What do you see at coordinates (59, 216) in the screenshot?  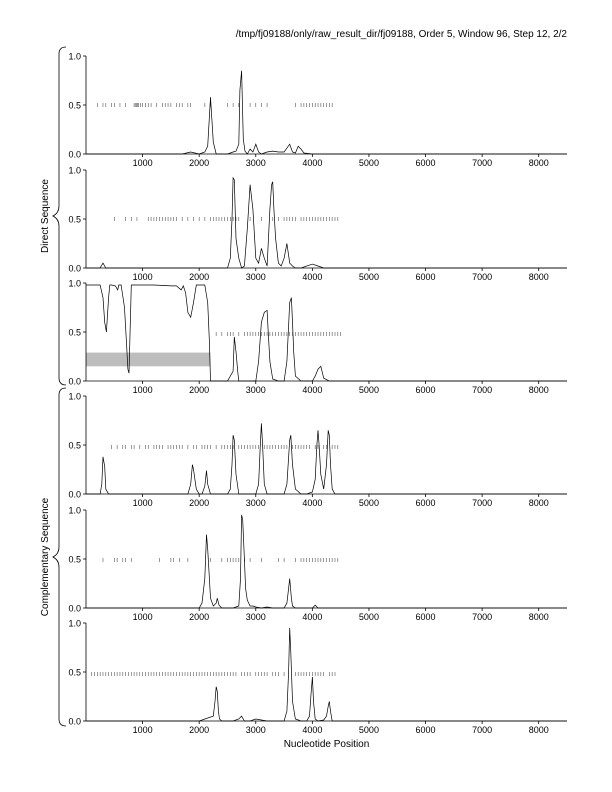 I see `brace-direct` at bounding box center [59, 216].